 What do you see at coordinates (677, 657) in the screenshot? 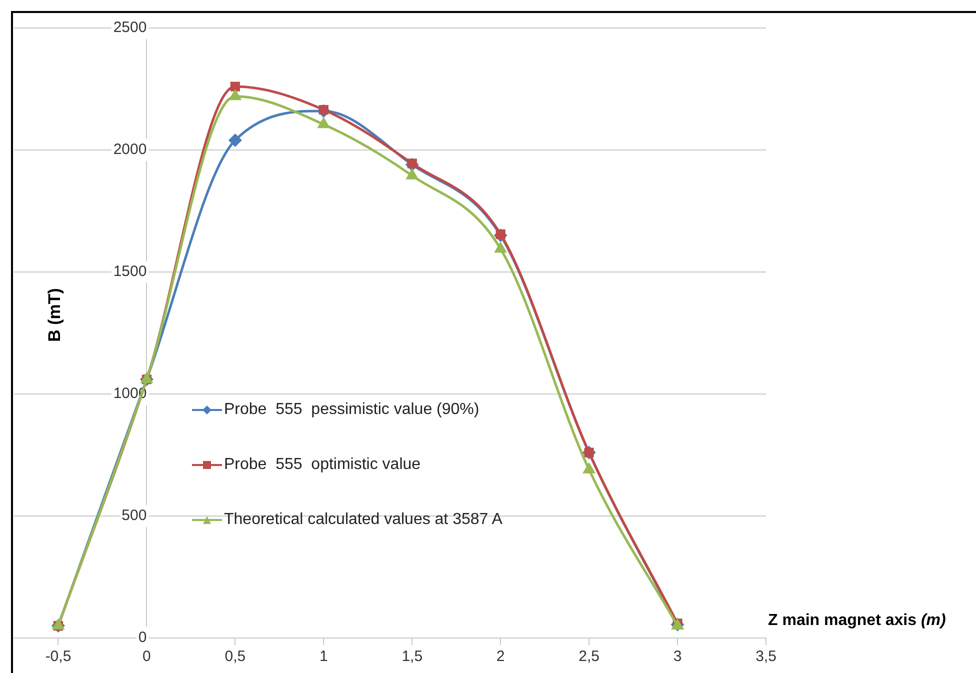
I see `x-tick-label: 3` at bounding box center [677, 657].